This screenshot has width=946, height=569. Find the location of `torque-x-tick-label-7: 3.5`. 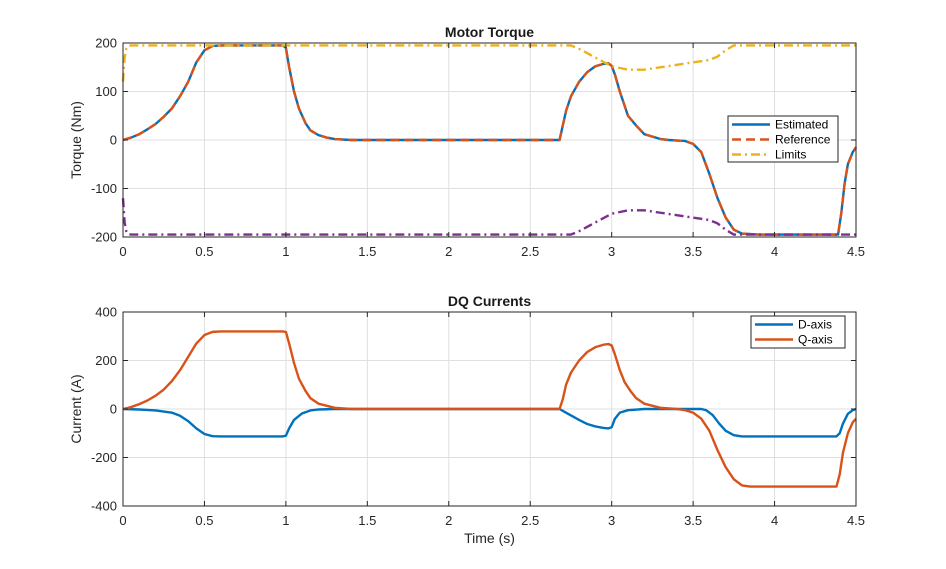

torque-x-tick-label-7: 3.5 is located at coordinates (693, 251).